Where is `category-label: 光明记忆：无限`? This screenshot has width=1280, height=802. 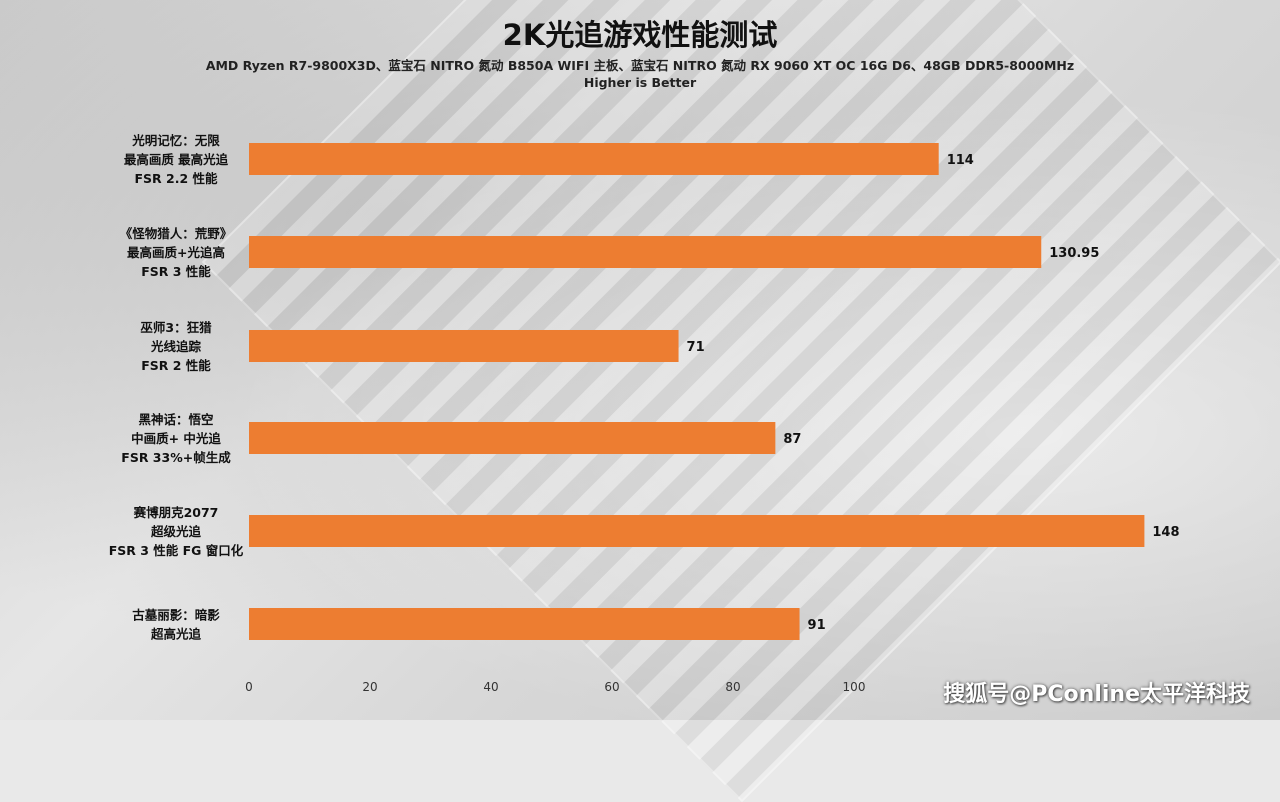 category-label: 光明记忆：无限 is located at coordinates (175, 140).